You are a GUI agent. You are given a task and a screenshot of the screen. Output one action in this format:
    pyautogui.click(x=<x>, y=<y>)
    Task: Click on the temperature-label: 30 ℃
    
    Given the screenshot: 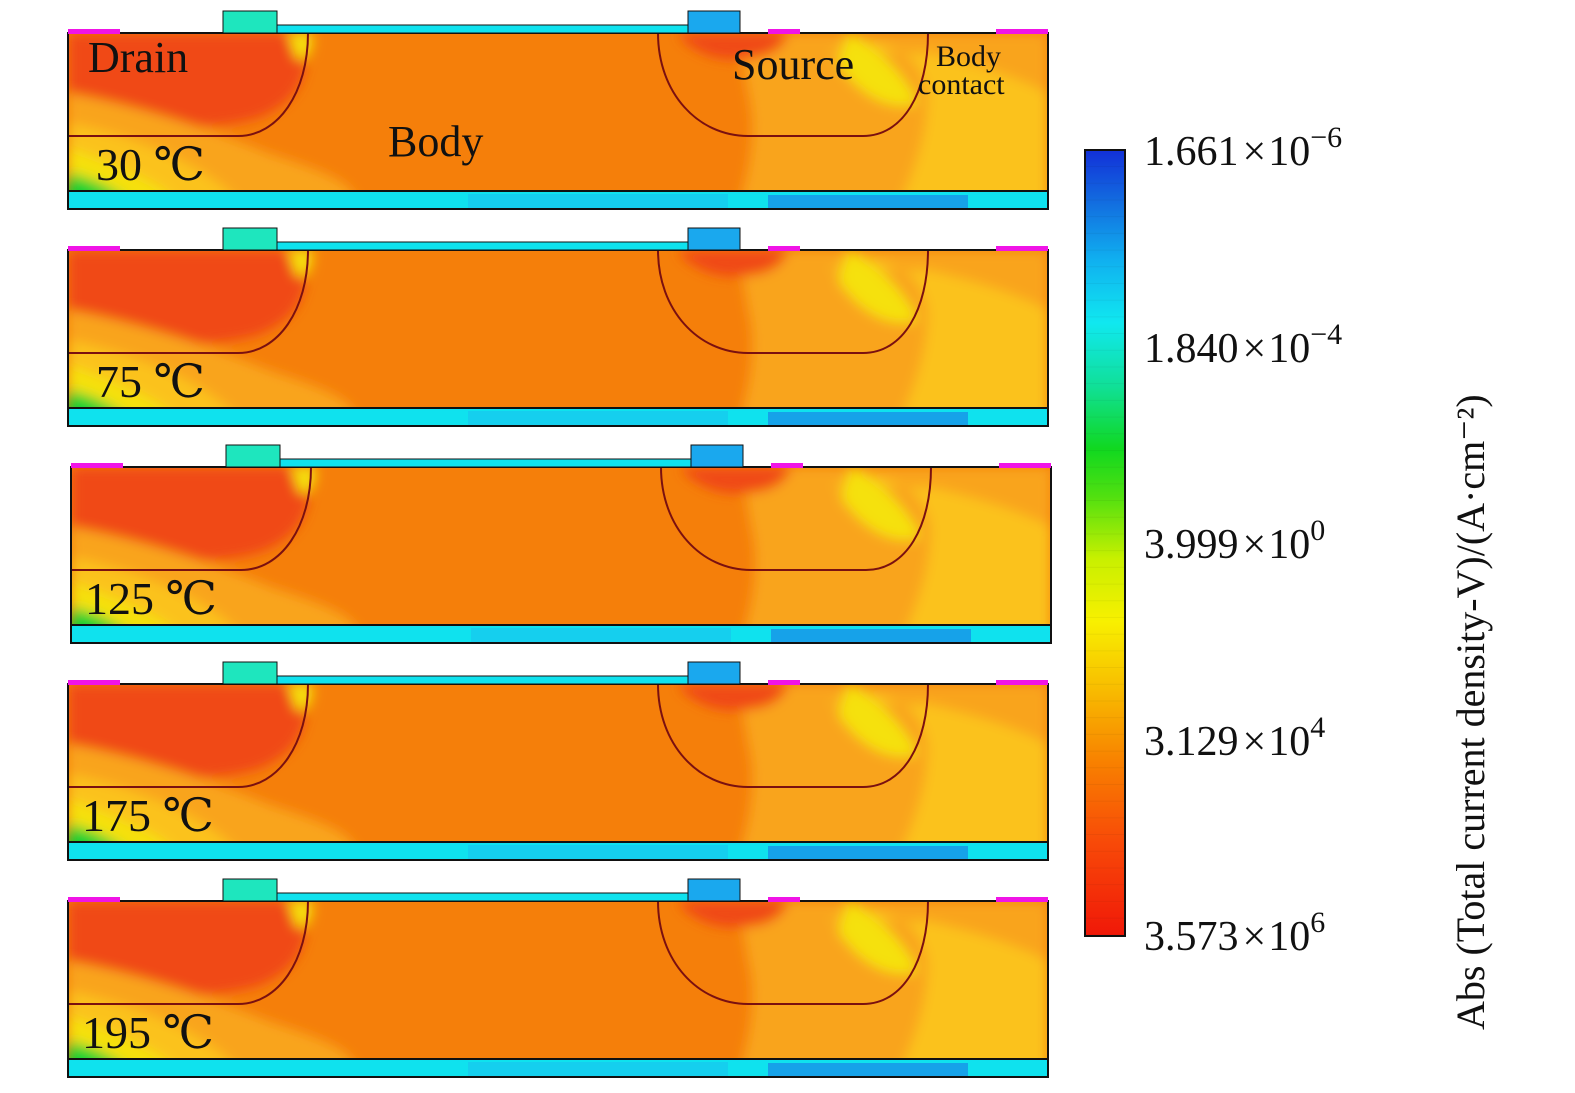 What is the action you would take?
    pyautogui.click(x=150, y=164)
    